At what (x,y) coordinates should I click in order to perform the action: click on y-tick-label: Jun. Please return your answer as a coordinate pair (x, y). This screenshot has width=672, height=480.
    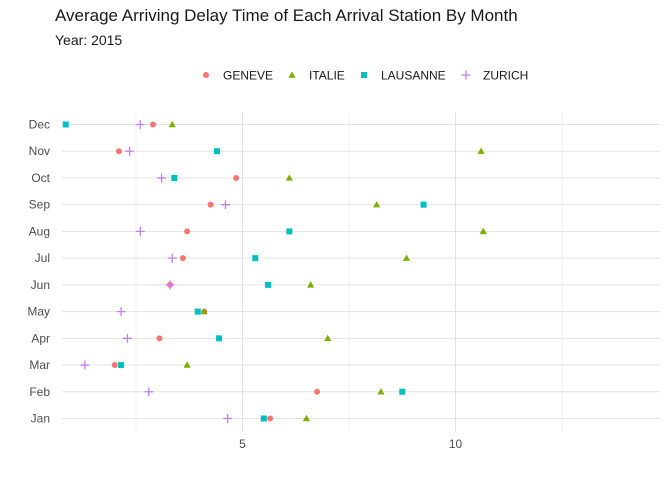
    Looking at the image, I should click on (40, 285).